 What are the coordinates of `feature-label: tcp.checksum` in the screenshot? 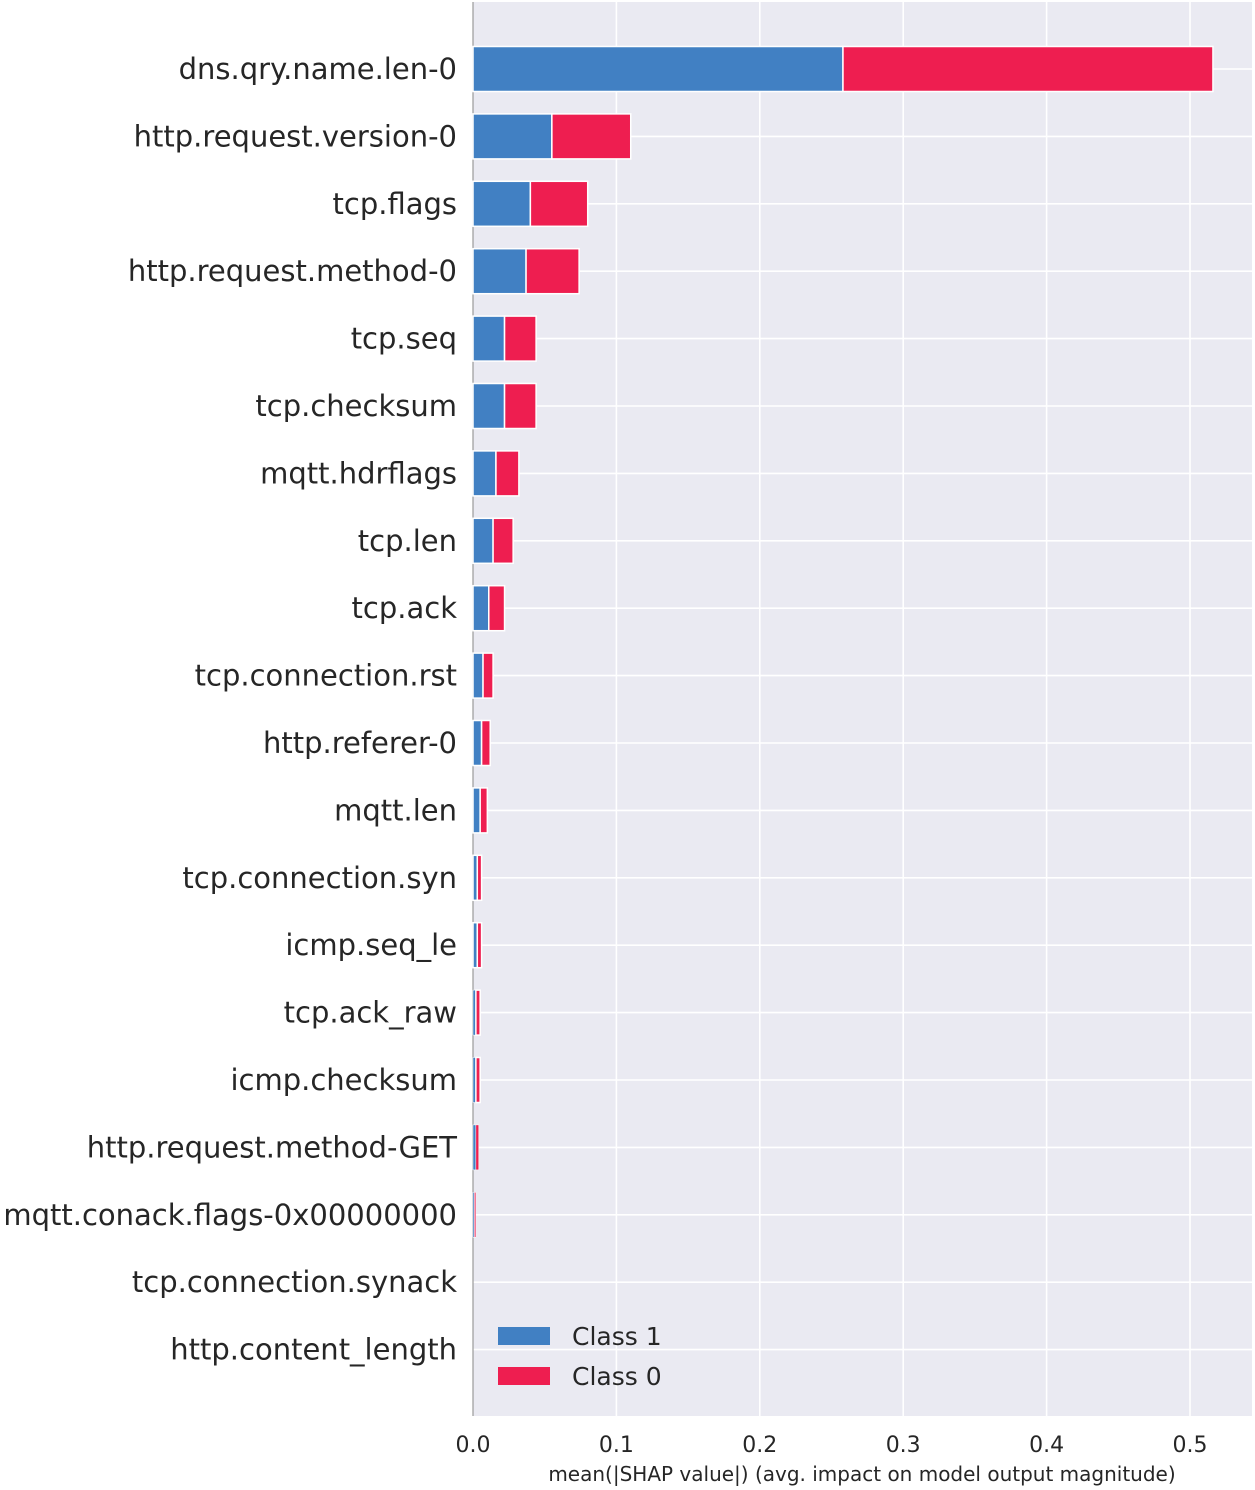 It's located at (356, 406).